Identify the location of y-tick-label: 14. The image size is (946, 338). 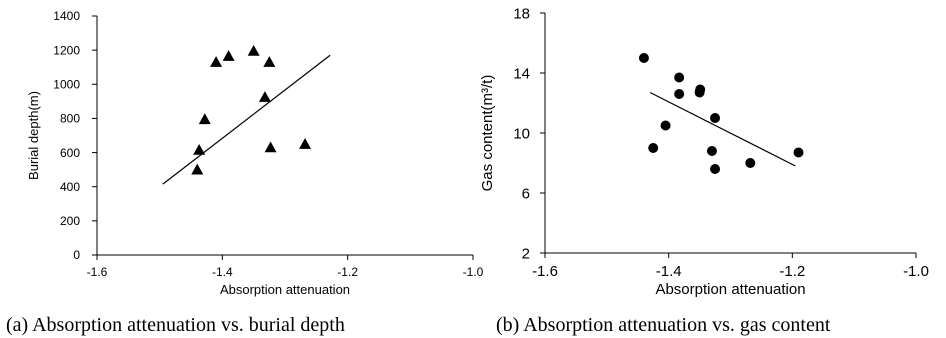
(521, 73).